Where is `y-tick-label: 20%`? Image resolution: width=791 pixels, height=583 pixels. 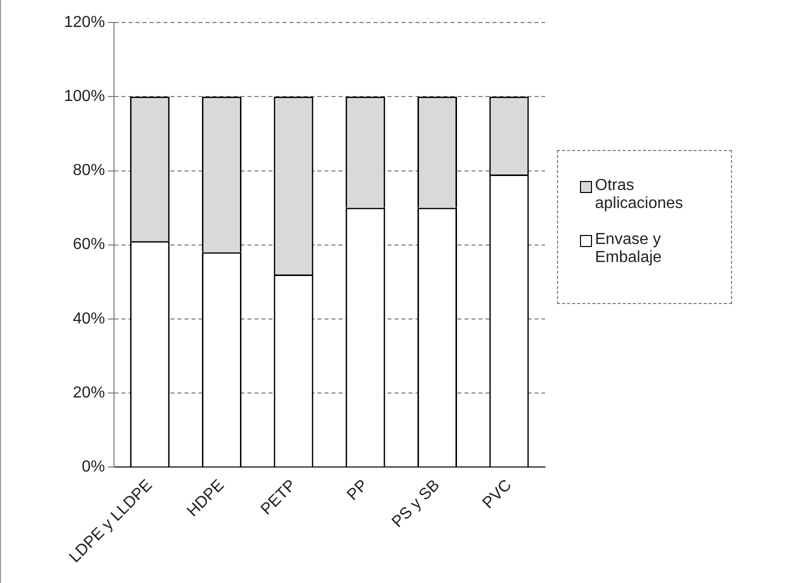
y-tick-label: 20% is located at coordinates (88, 393).